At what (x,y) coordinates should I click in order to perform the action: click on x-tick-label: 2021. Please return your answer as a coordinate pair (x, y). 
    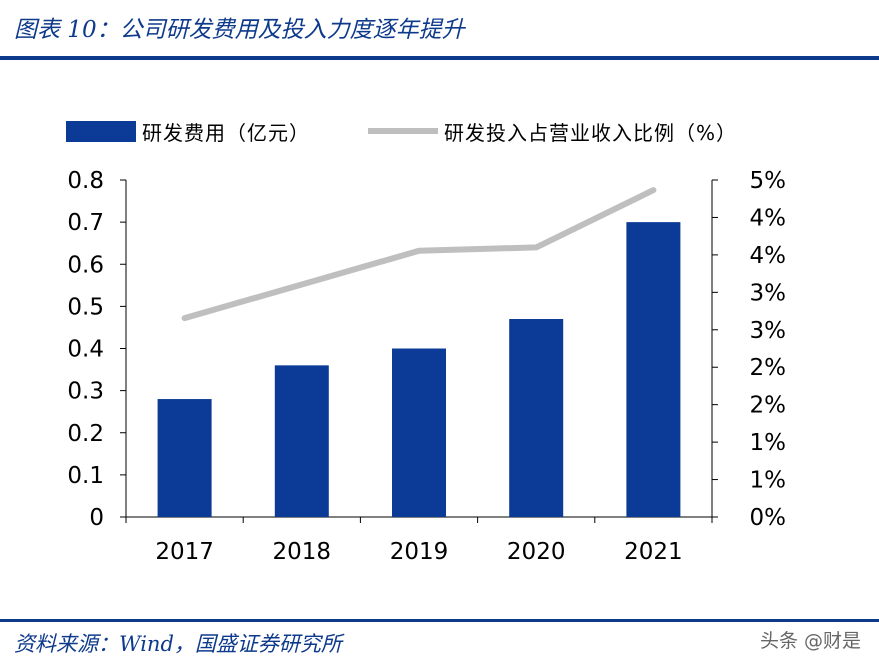
    Looking at the image, I should click on (653, 552).